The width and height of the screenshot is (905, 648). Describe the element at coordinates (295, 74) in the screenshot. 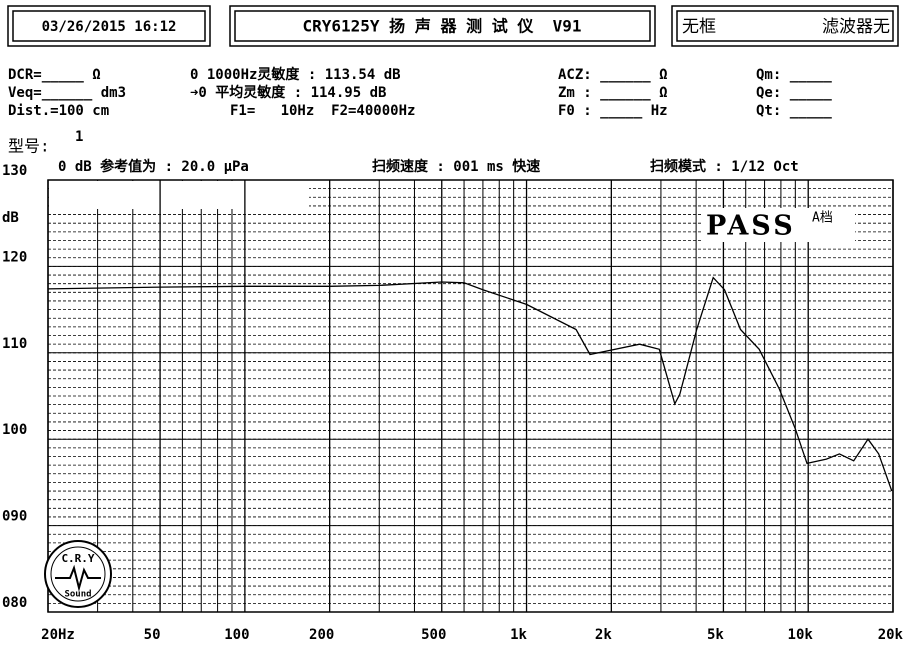

I see `info-field: 0 1000Hz灵敏度 : 113.54 dB` at that location.